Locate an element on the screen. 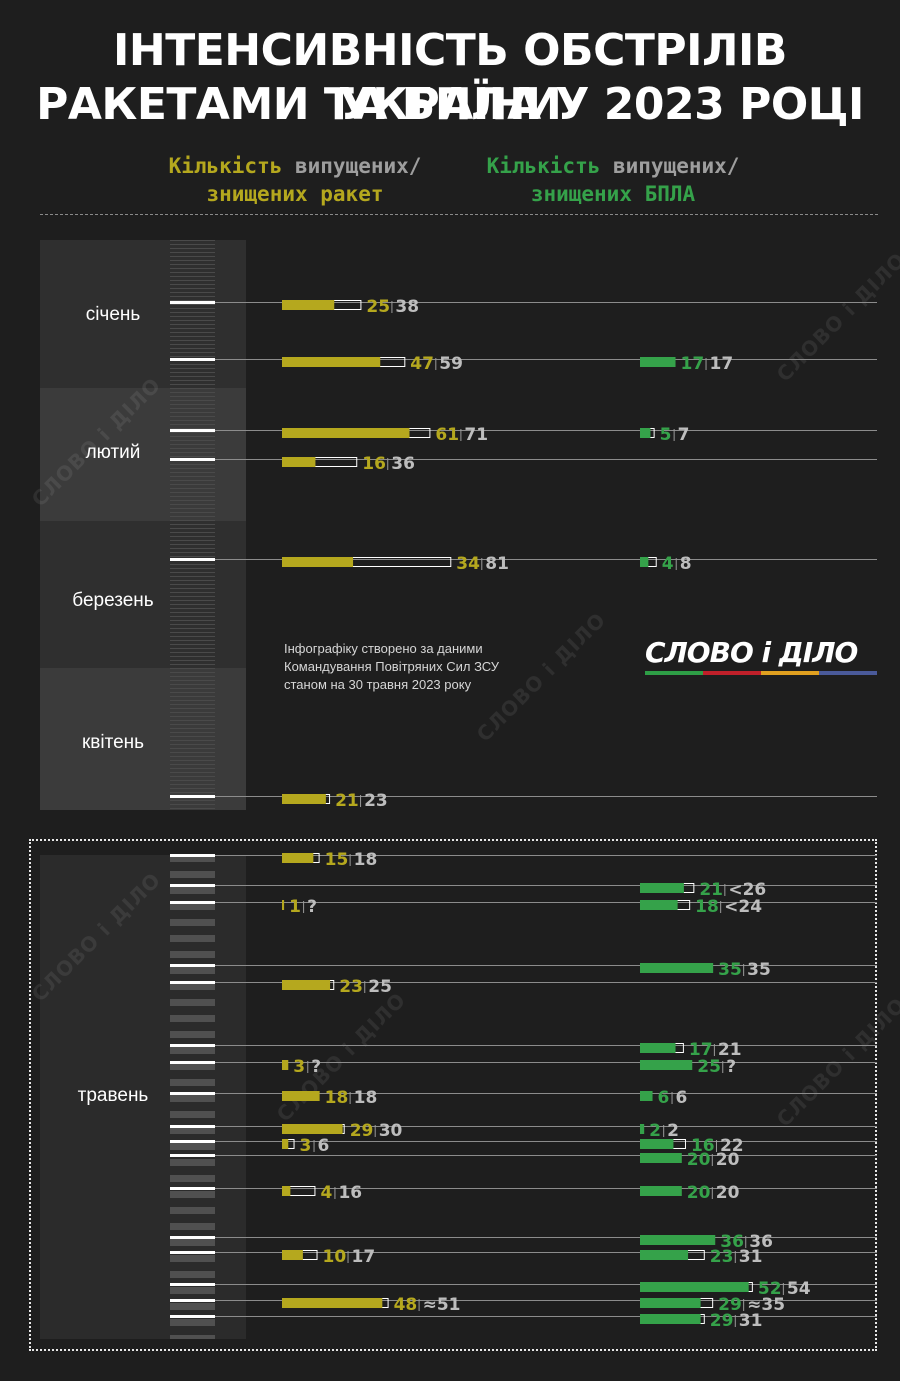 The height and width of the screenshot is (1381, 900). missile-destroyed-label: 25 is located at coordinates (378, 307).